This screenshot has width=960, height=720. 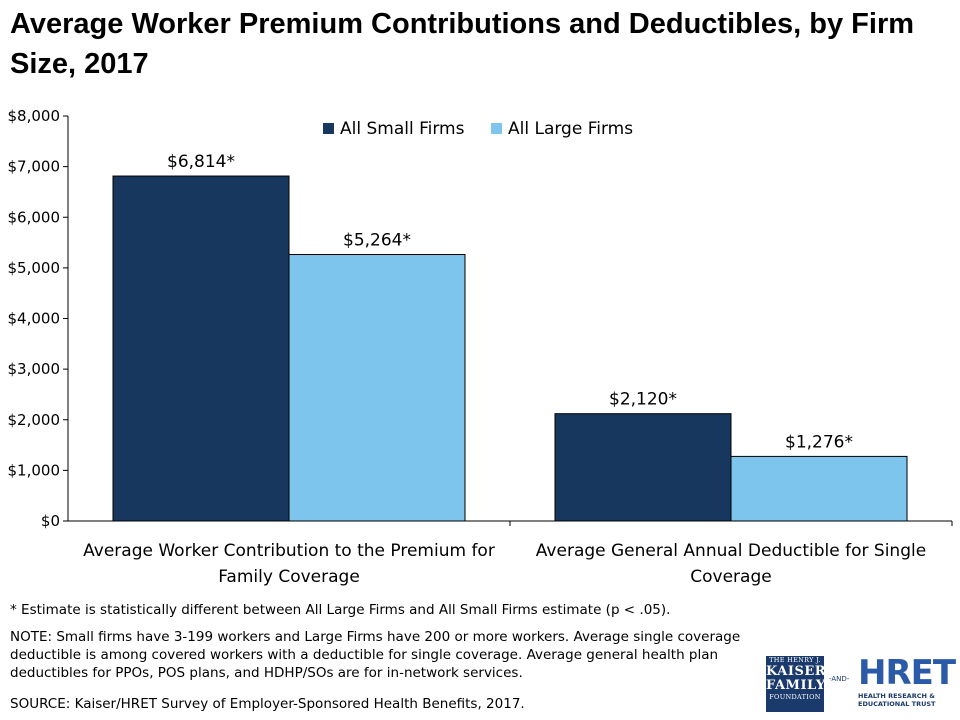 I want to click on kff-logo-line4: FOUNDATION, so click(x=795, y=697).